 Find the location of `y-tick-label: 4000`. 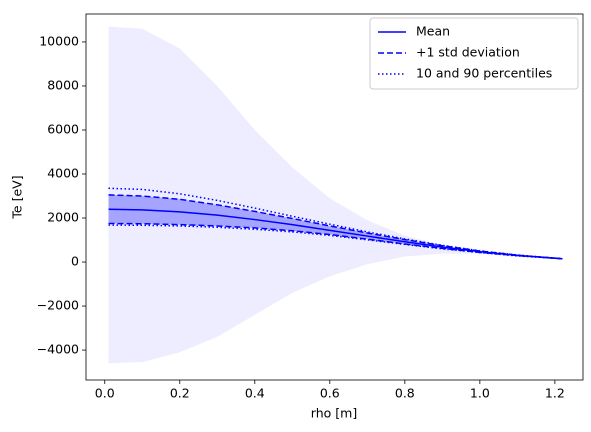

y-tick-label: 4000 is located at coordinates (63, 173).